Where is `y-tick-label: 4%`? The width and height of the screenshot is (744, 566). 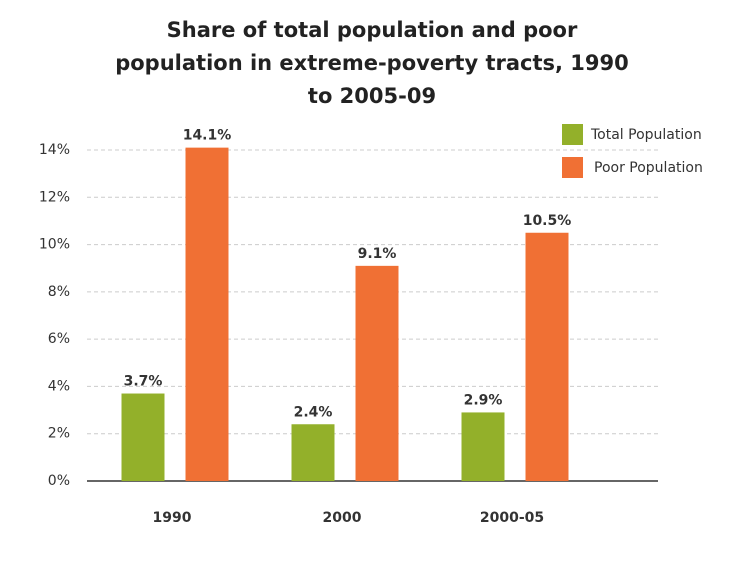
y-tick-label: 4% is located at coordinates (59, 386).